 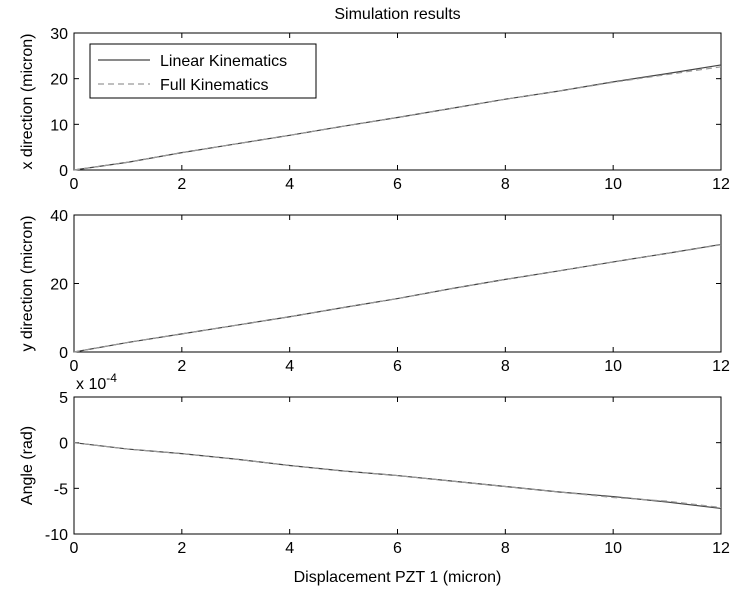 I want to click on legend-box, so click(x=203, y=71).